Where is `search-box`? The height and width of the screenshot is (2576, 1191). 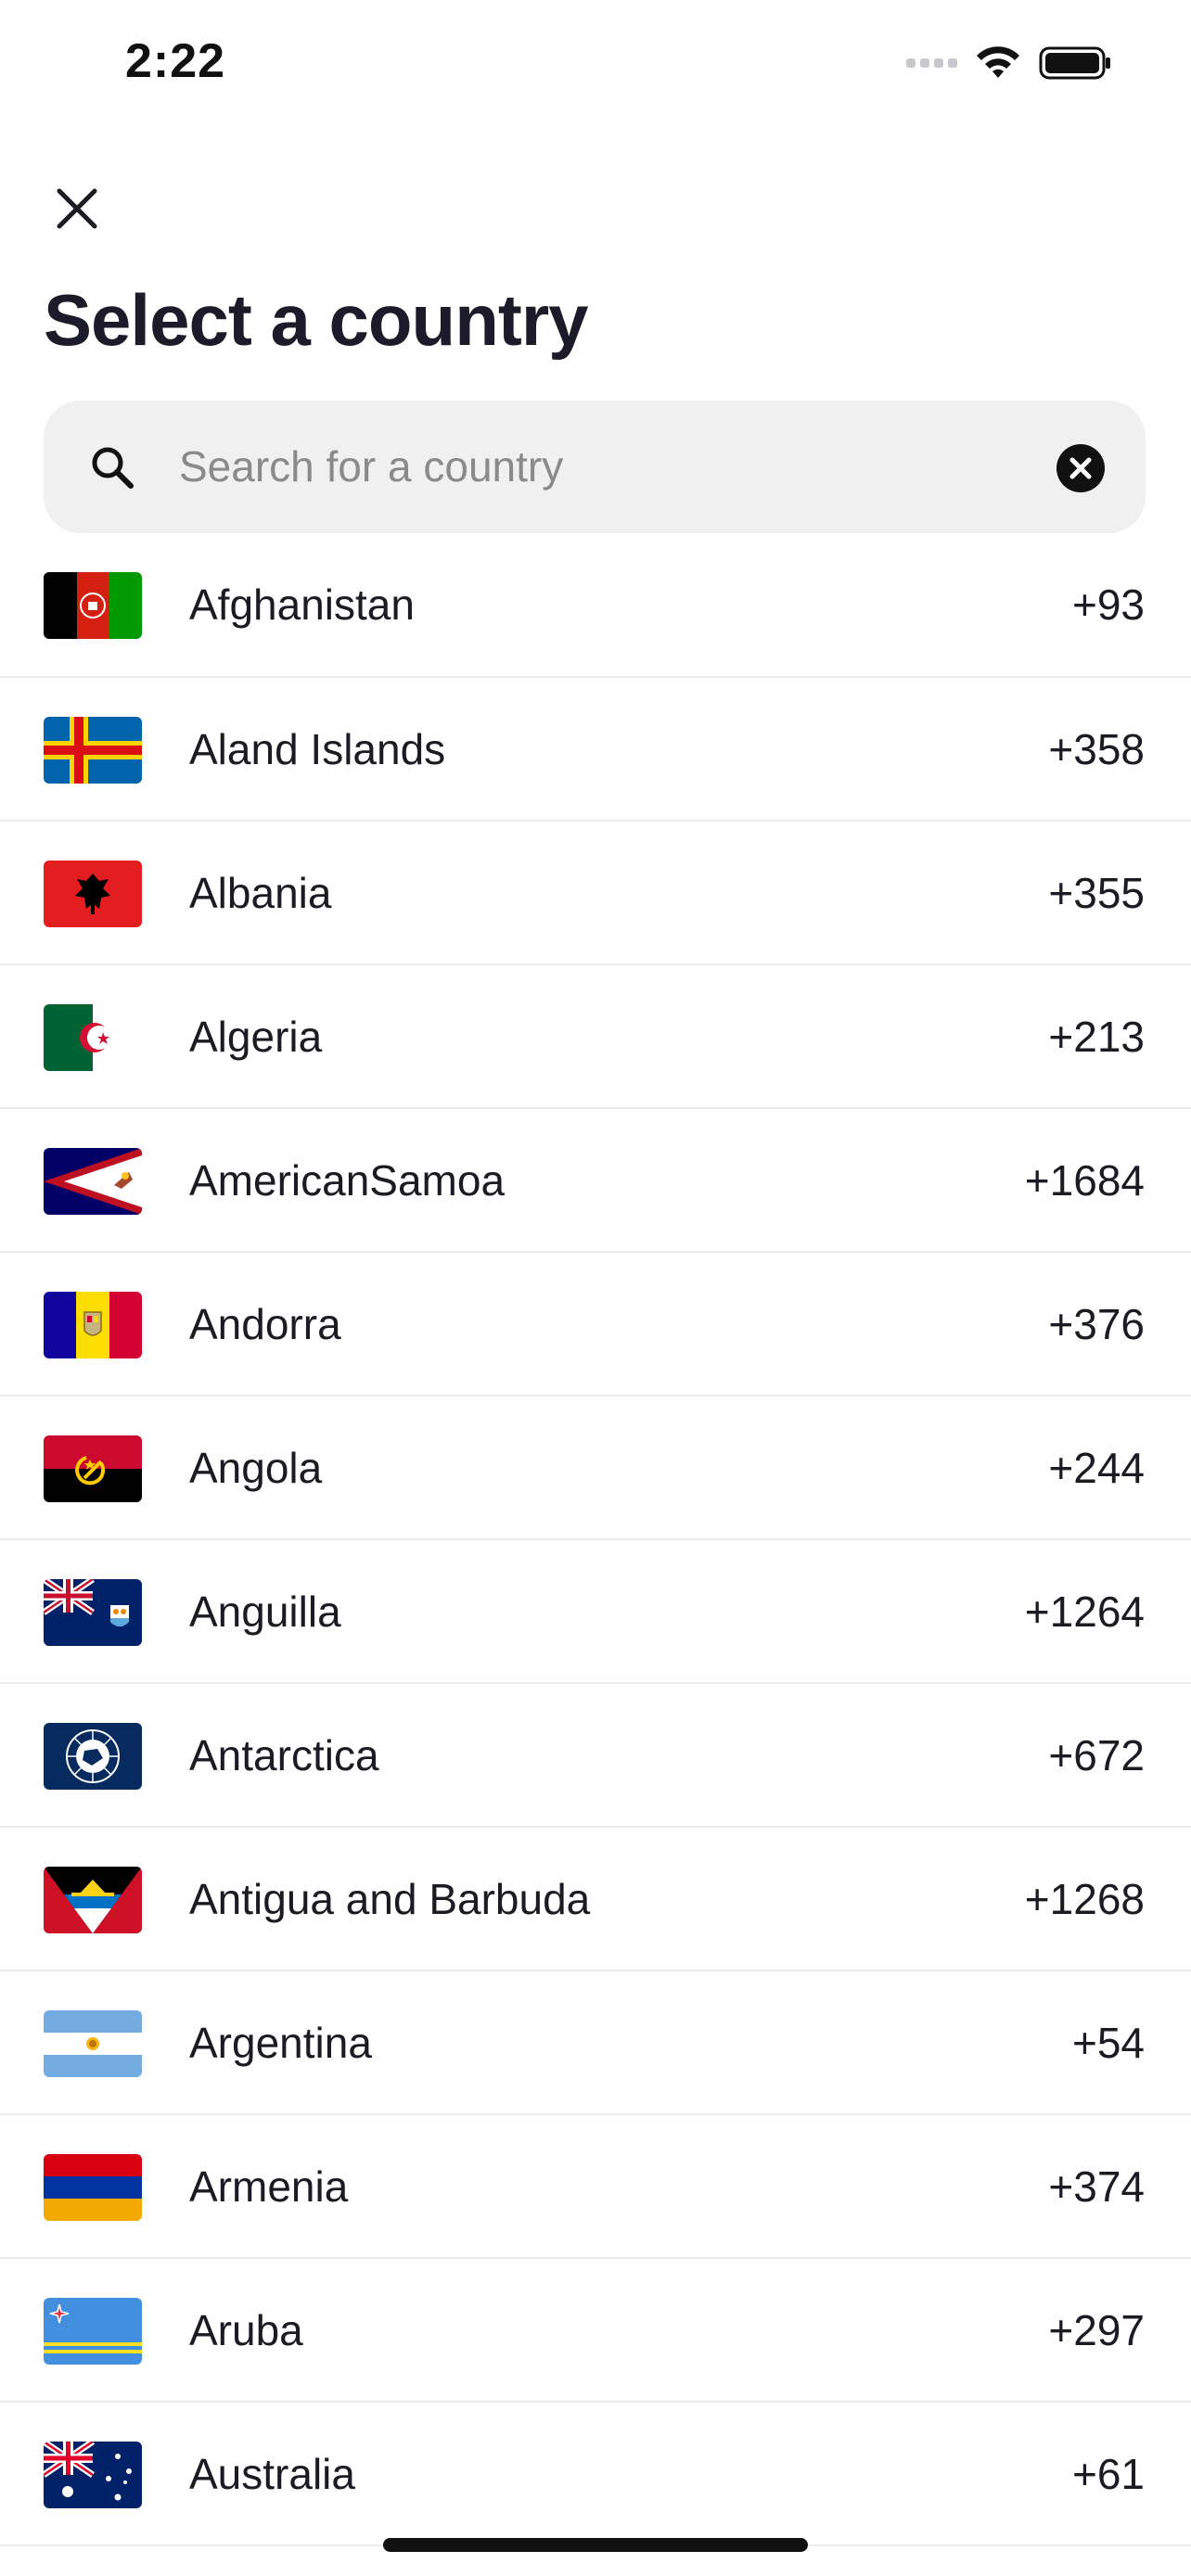
search-box is located at coordinates (595, 467).